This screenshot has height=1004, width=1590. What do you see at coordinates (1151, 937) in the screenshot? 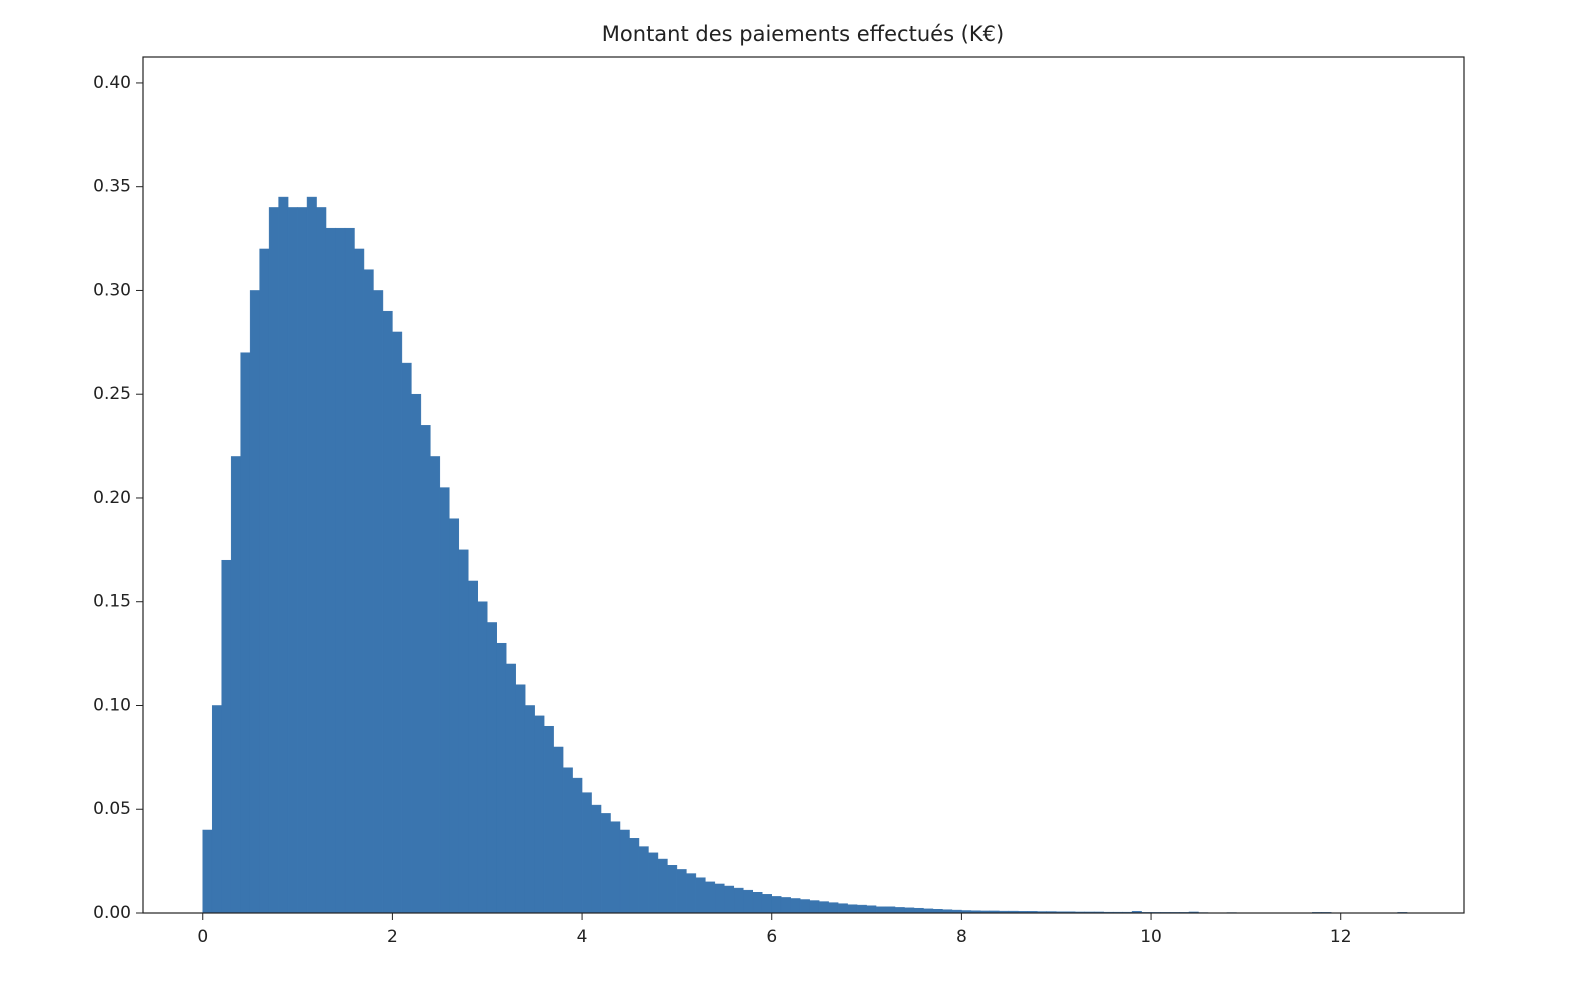
I see `x-tick-label: 10` at bounding box center [1151, 937].